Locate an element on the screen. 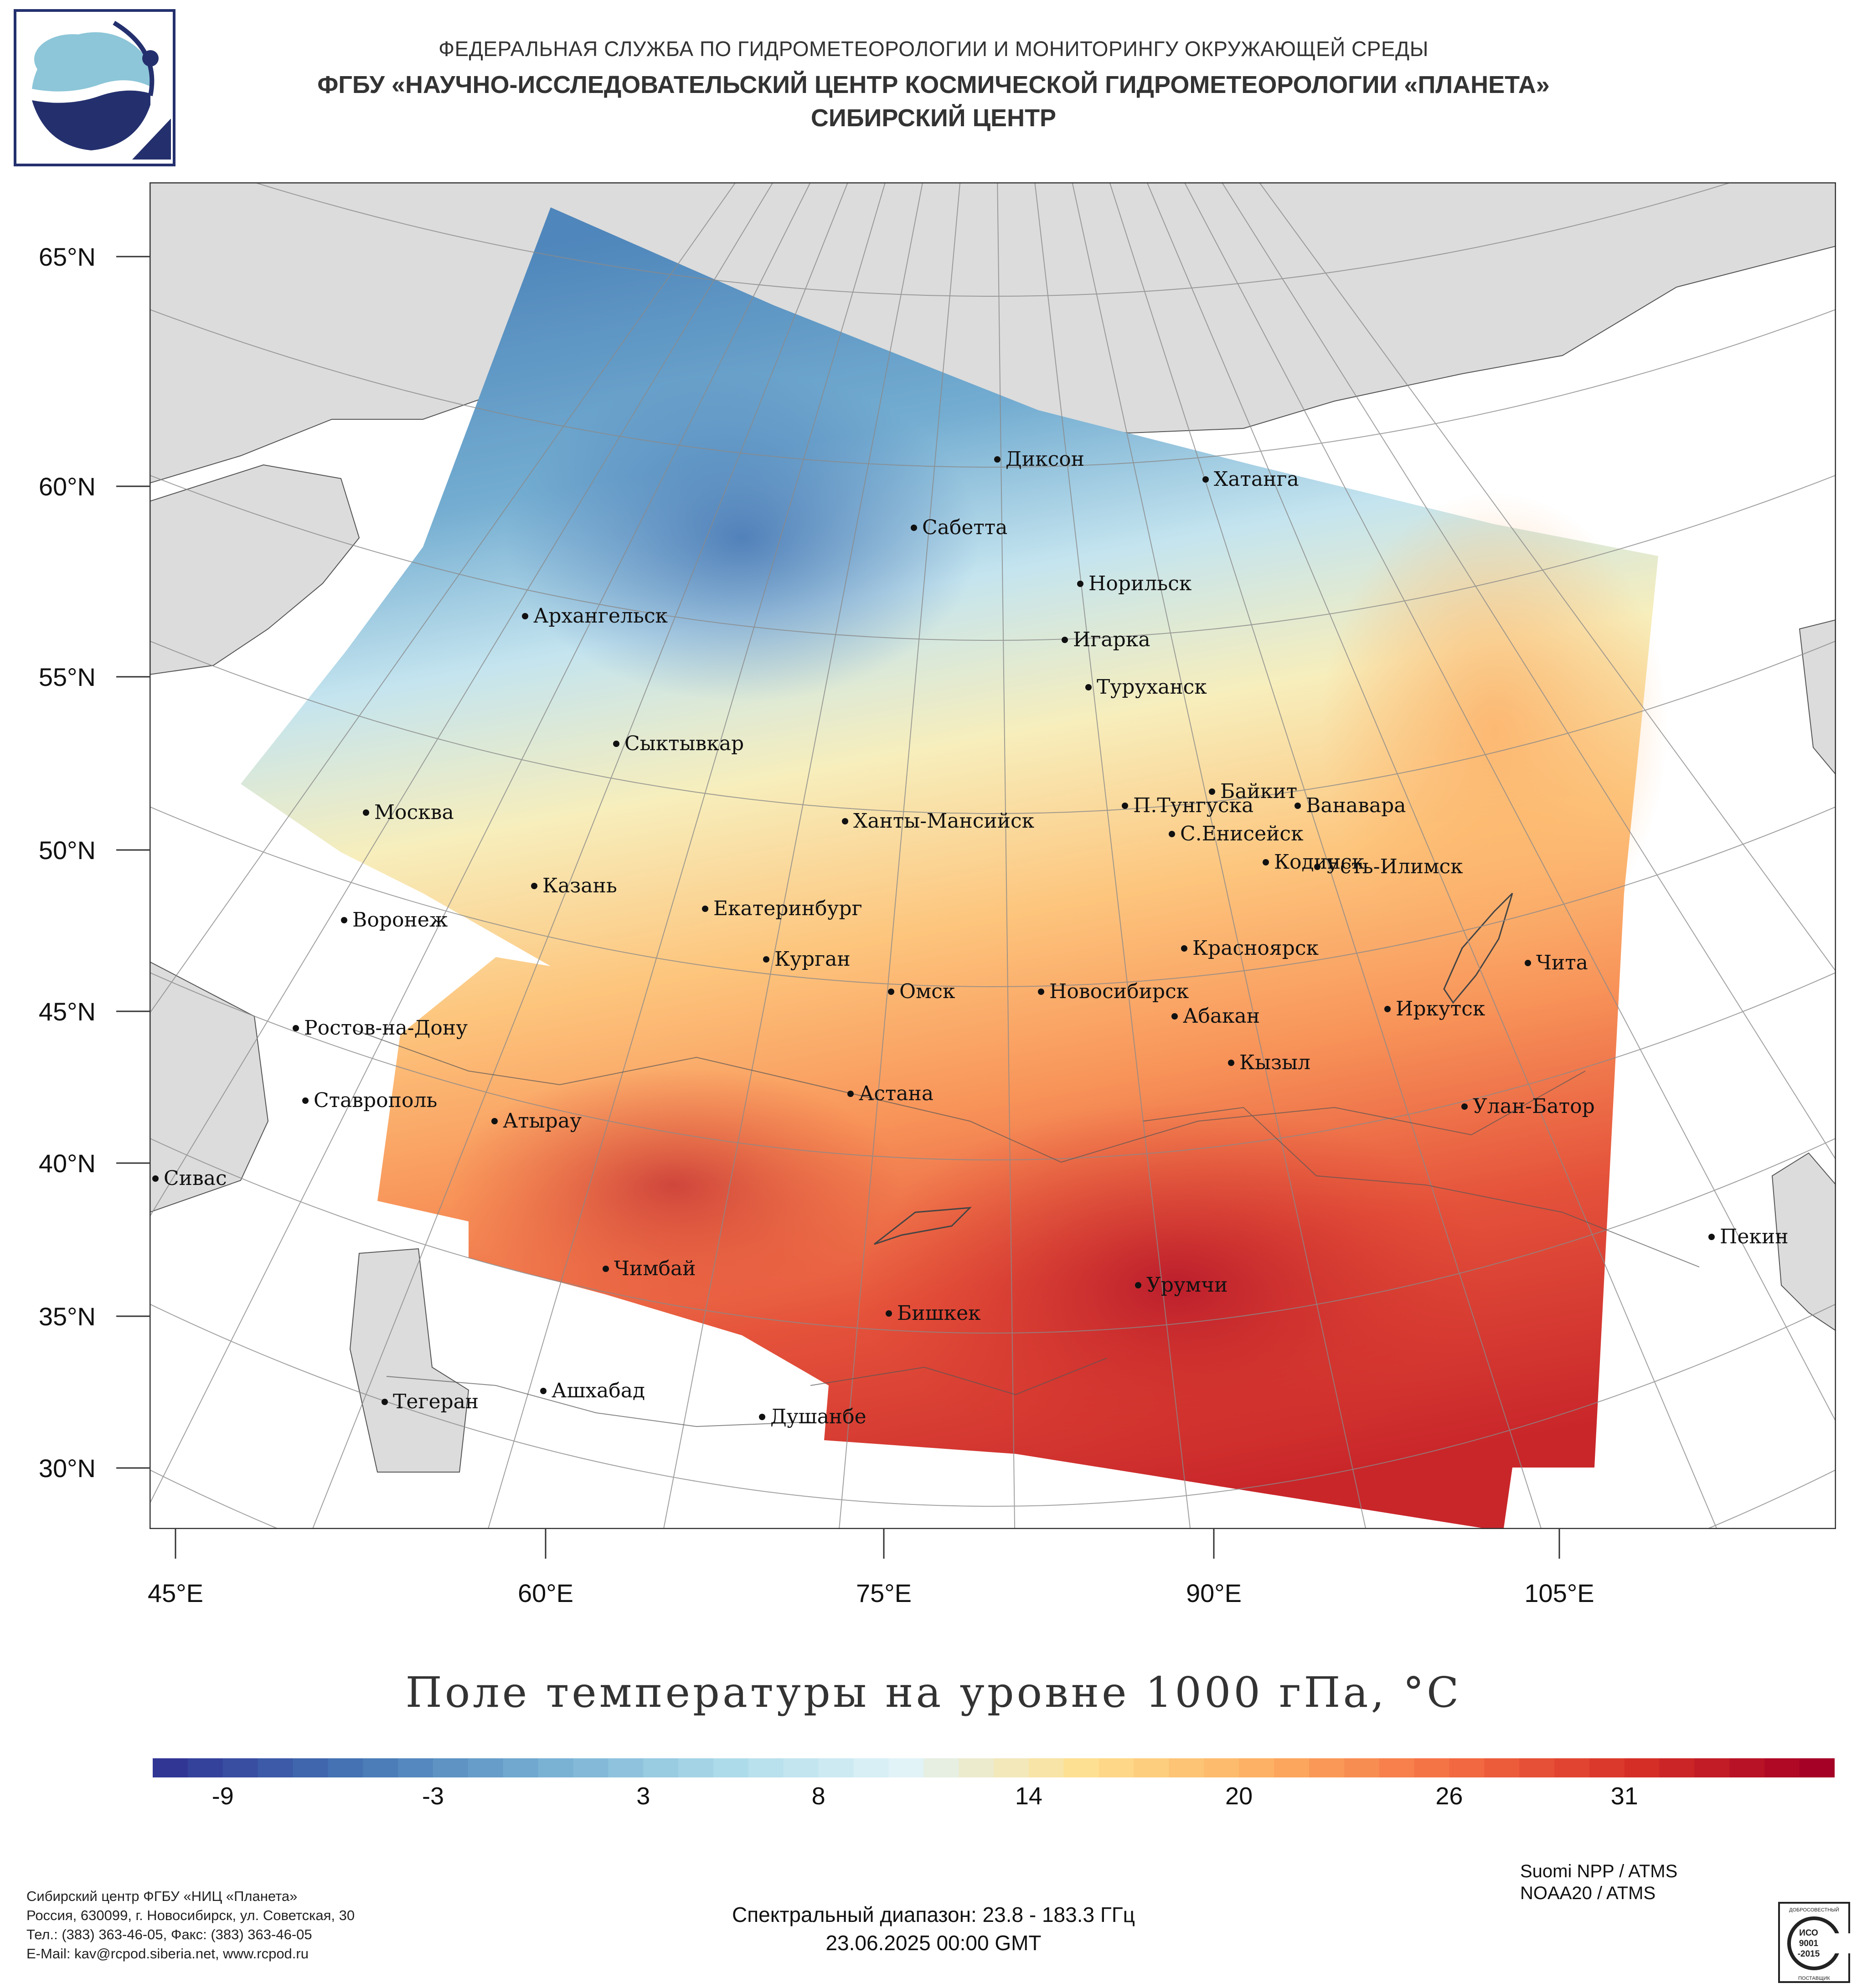  colorbar-label: 20 is located at coordinates (1239, 1796).